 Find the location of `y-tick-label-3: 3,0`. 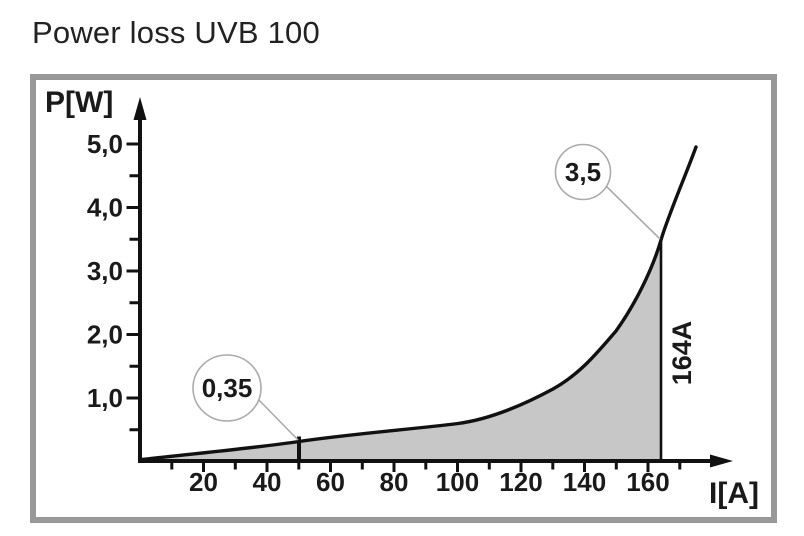

y-tick-label-3: 3,0 is located at coordinates (105, 271).